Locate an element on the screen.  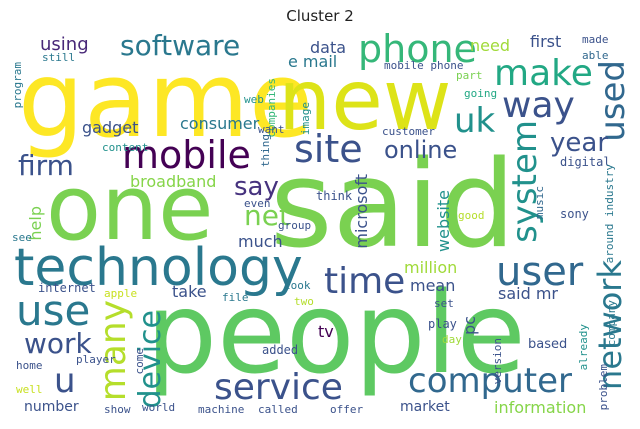
word-take: take is located at coordinates (189, 291).